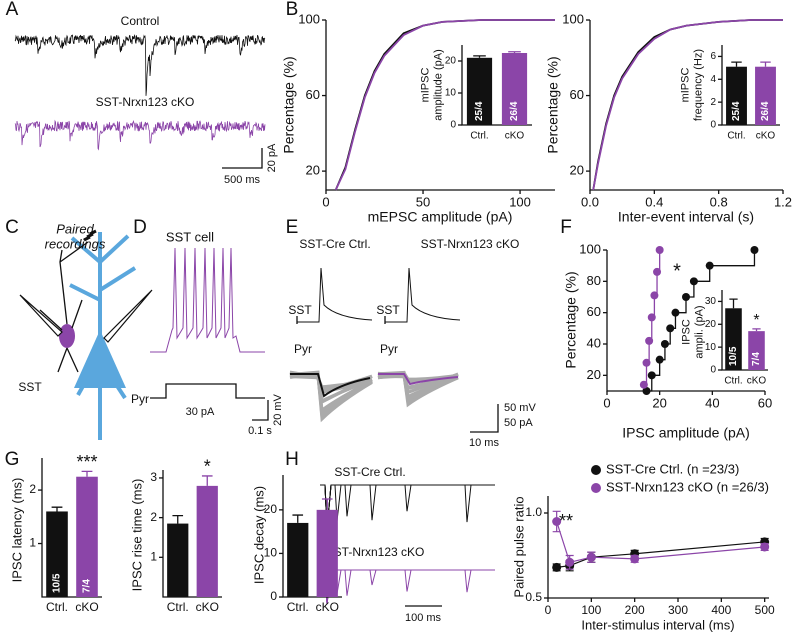 The image size is (800, 638). Describe the element at coordinates (260, 431) in the screenshot. I see `scale-label: 0.1 s` at that location.